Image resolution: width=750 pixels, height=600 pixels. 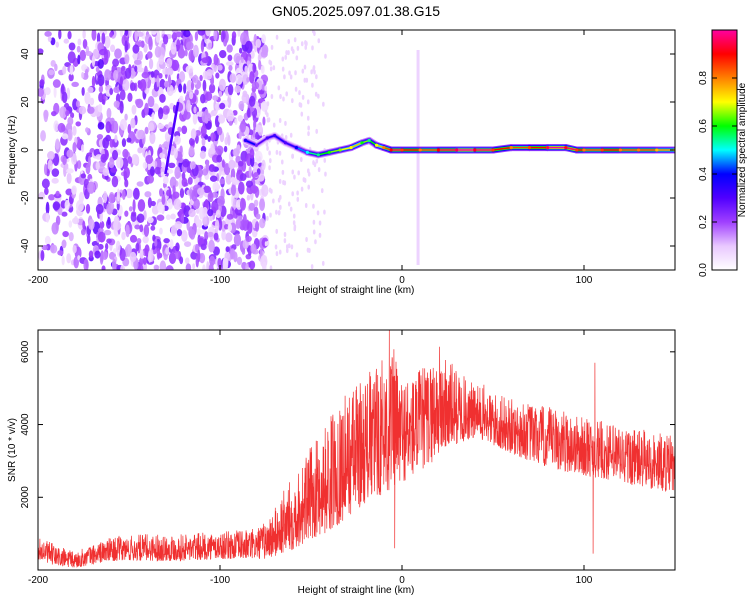 What do you see at coordinates (703, 78) in the screenshot?
I see `colorbar-tick-label: 0.8` at bounding box center [703, 78].